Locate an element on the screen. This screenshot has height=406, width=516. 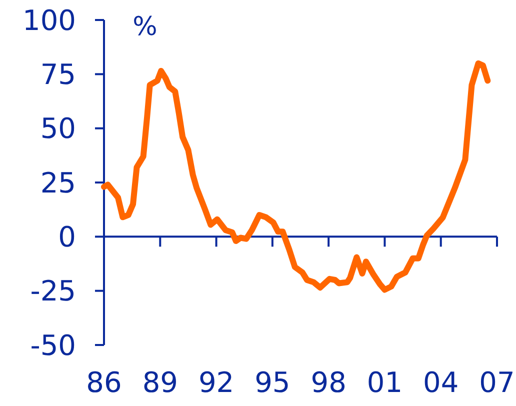
x-tick-label: 89 is located at coordinates (160, 382).